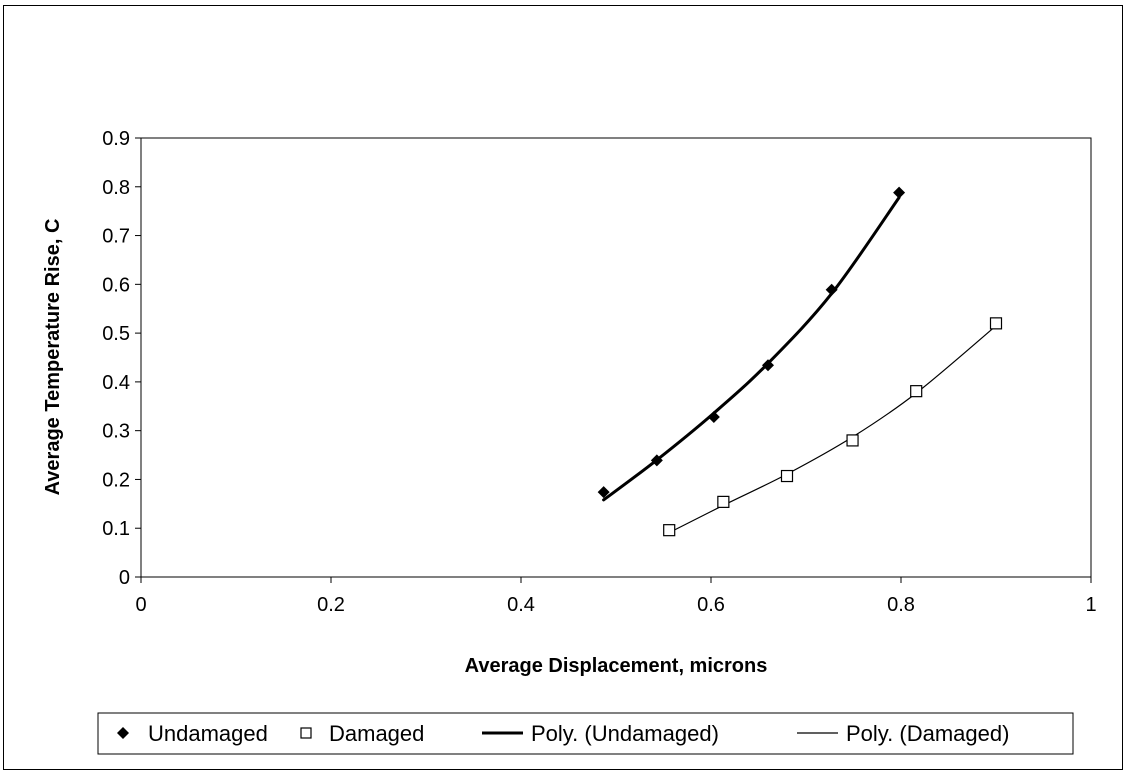 This screenshot has width=1127, height=770. I want to click on trendline-undamaged, so click(751, 349).